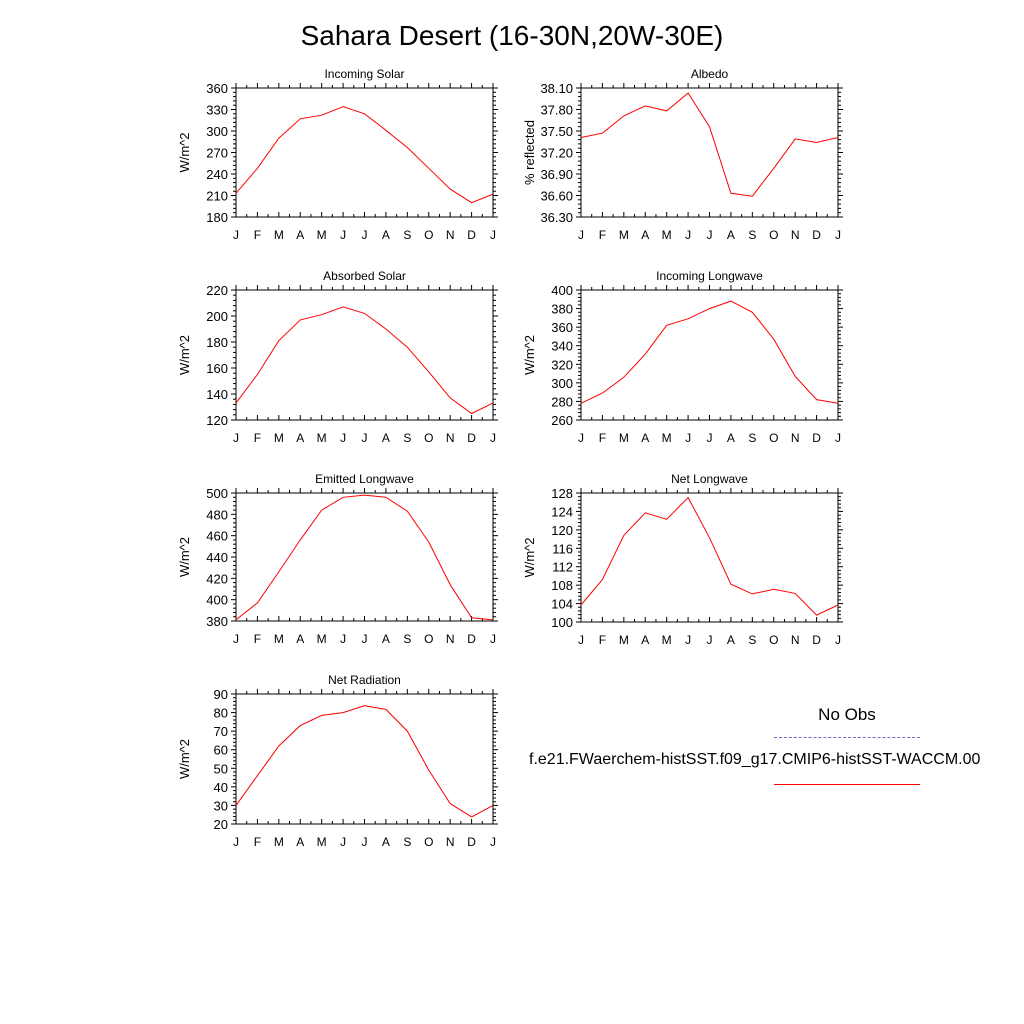  What do you see at coordinates (217, 394) in the screenshot?
I see `y-tick-label: 140` at bounding box center [217, 394].